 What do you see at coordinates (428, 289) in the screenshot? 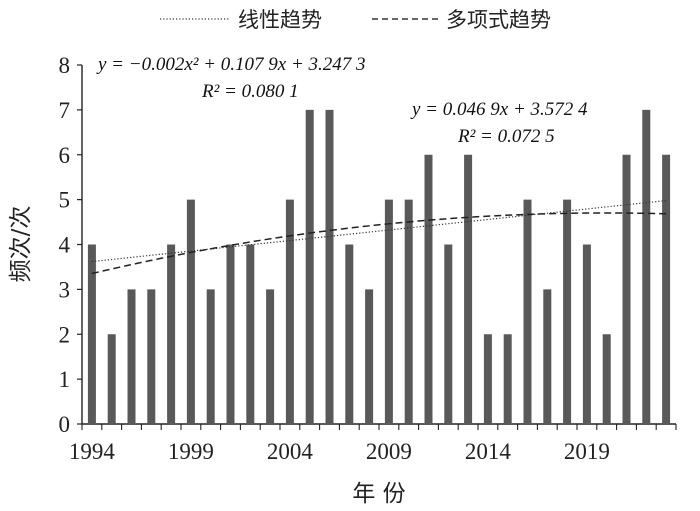
I see `bar-2011` at bounding box center [428, 289].